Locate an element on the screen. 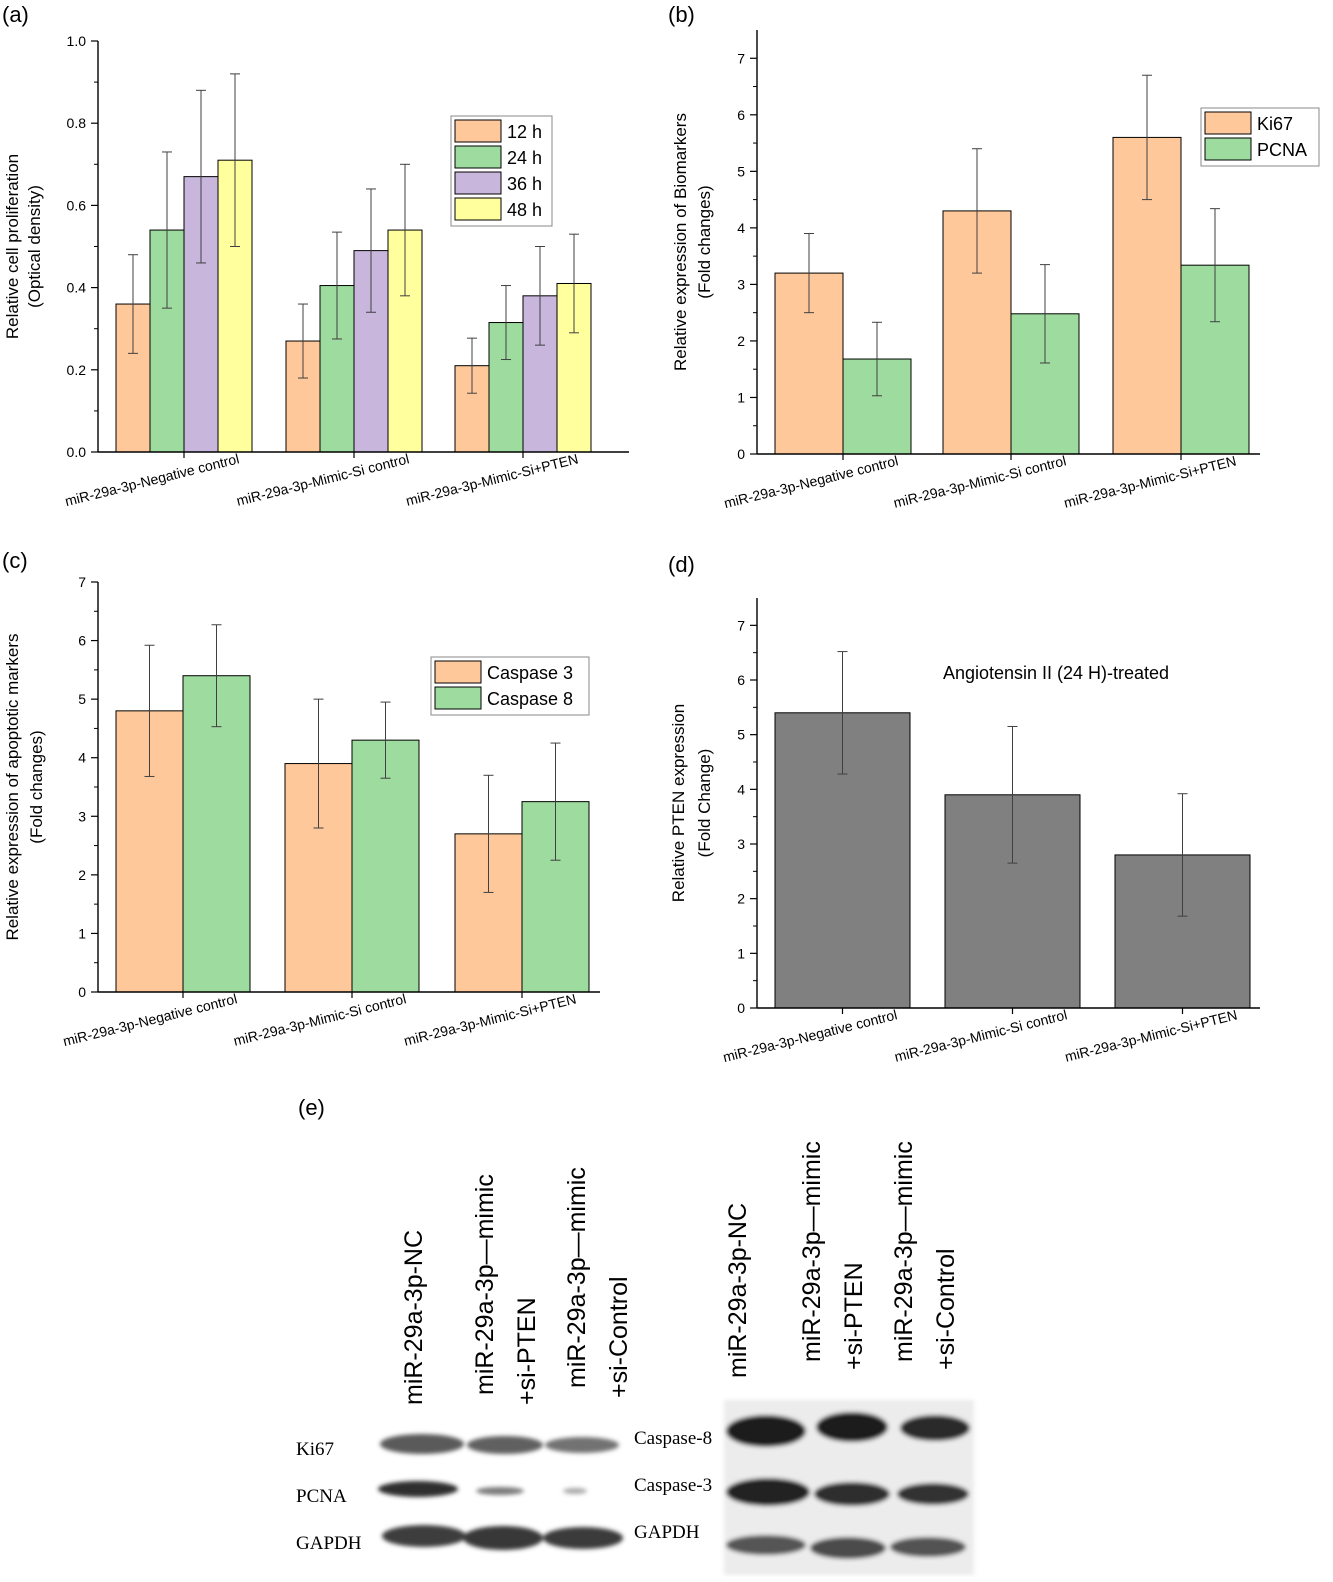  errorbar-a-s0-g0 is located at coordinates (133, 304).